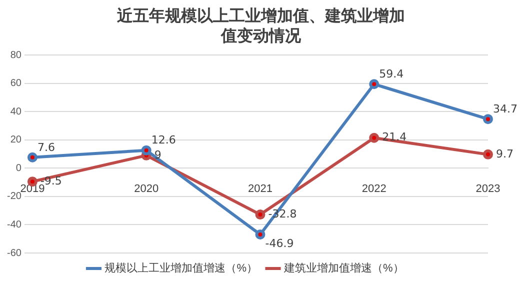 The image size is (522, 290). Describe the element at coordinates (16, 112) in the screenshot. I see `y-tick-label: 40` at that location.